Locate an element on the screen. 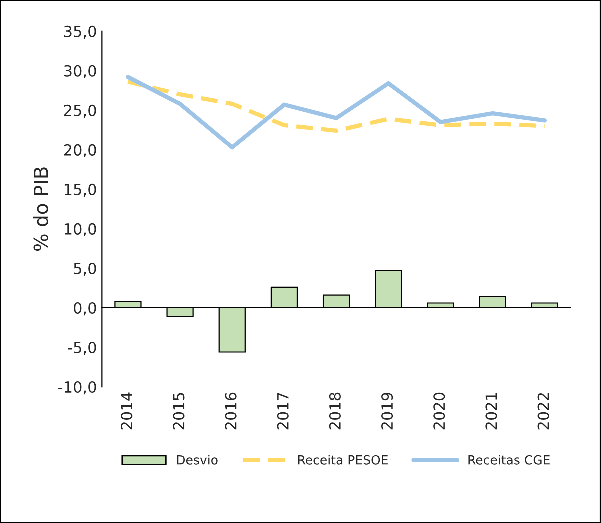 The width and height of the screenshot is (601, 523). x-tick-label: 2014 is located at coordinates (127, 411).